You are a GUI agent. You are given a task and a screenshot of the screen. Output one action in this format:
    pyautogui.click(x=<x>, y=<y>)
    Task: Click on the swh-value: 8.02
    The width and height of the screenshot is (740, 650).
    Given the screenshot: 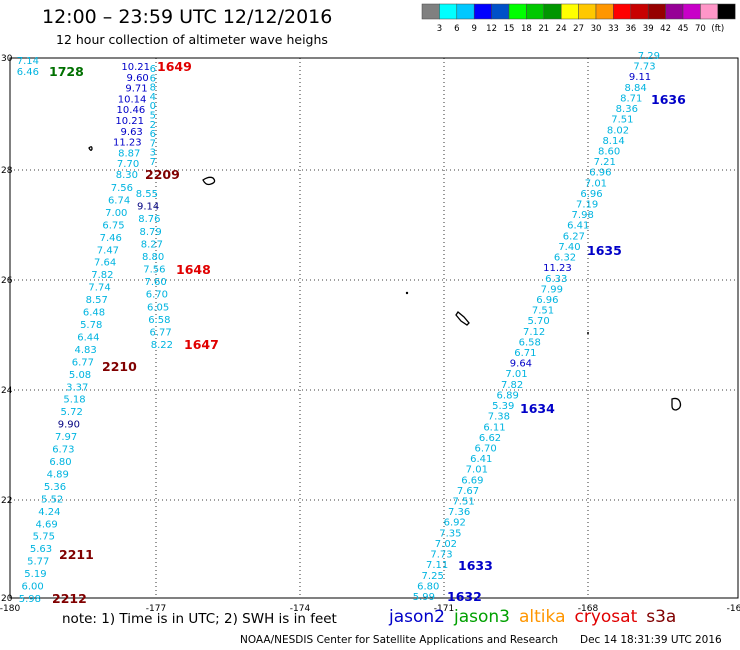 What is the action you would take?
    pyautogui.click(x=618, y=130)
    